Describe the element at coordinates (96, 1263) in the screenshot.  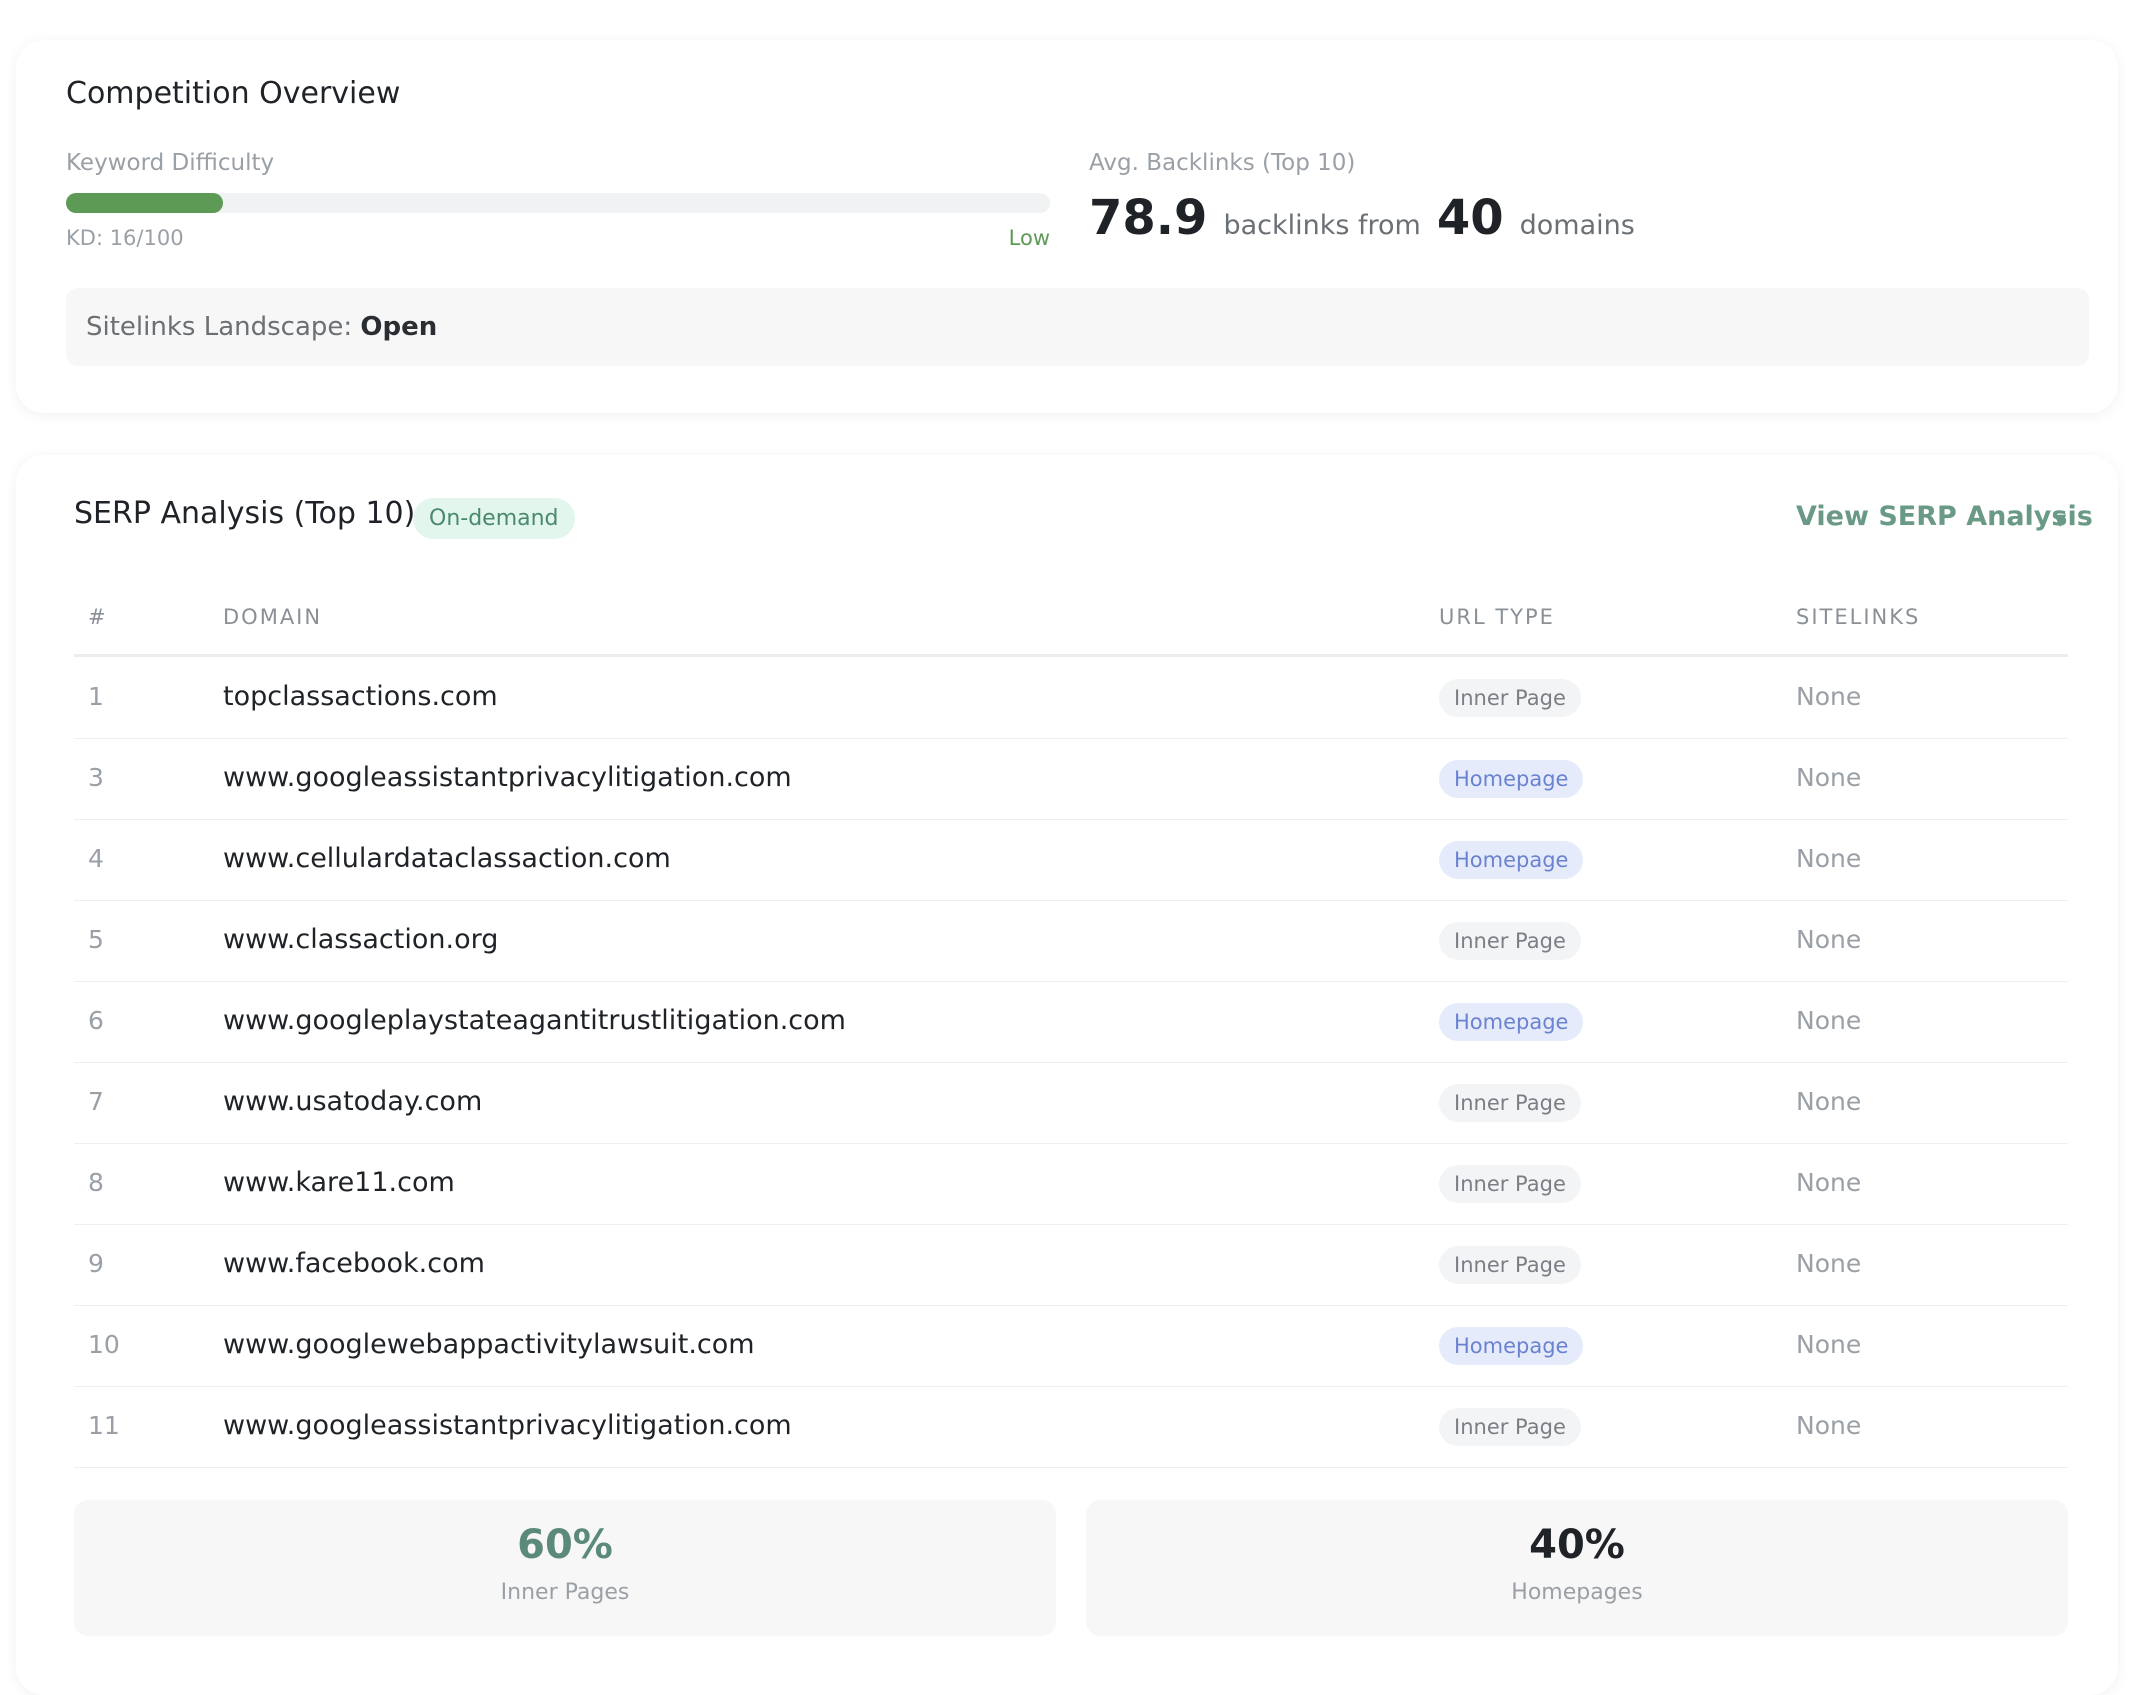
I see `row-rank: 9` at that location.